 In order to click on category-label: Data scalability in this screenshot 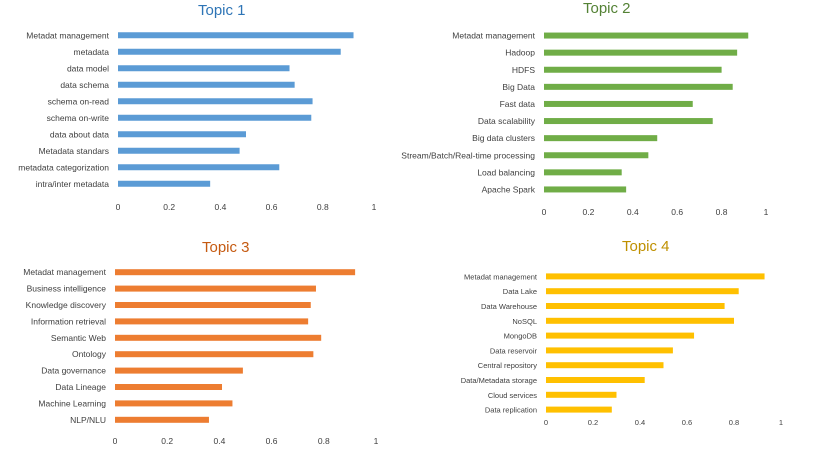, I will do `click(507, 121)`.